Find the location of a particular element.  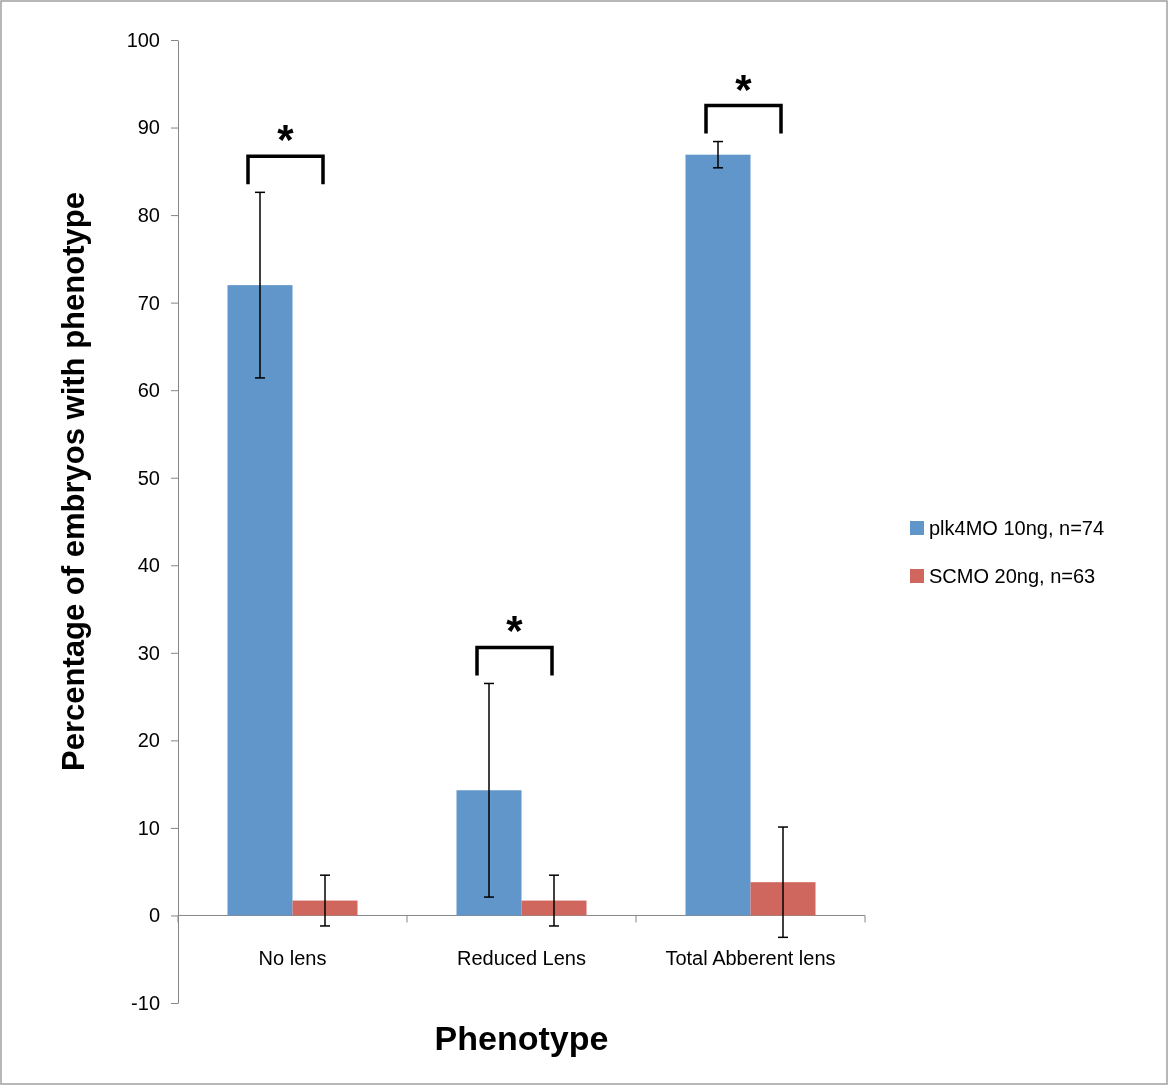

x-axis-title: Phenotype is located at coordinates (521, 1038).